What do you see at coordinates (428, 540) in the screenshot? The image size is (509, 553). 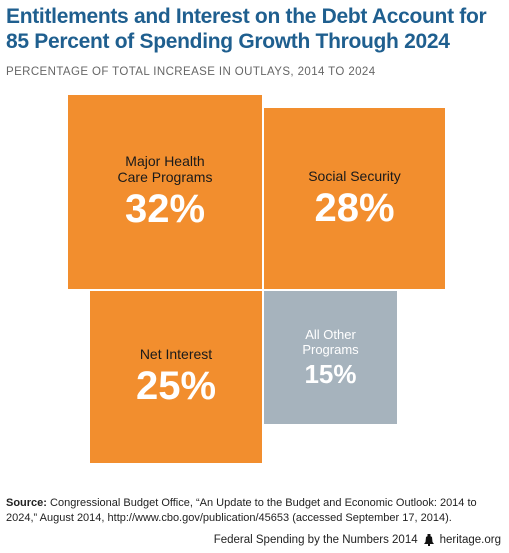 I see `liberty-bell-icon` at bounding box center [428, 540].